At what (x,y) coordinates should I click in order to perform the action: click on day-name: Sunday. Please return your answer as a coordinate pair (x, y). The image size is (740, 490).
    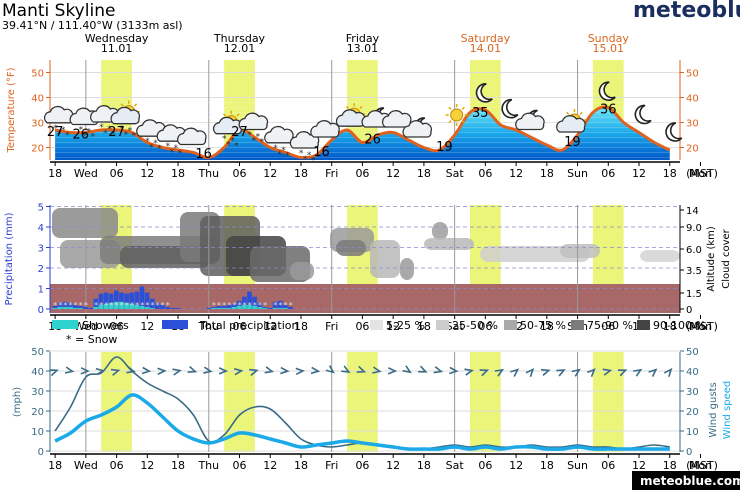
    Looking at the image, I should click on (609, 38).